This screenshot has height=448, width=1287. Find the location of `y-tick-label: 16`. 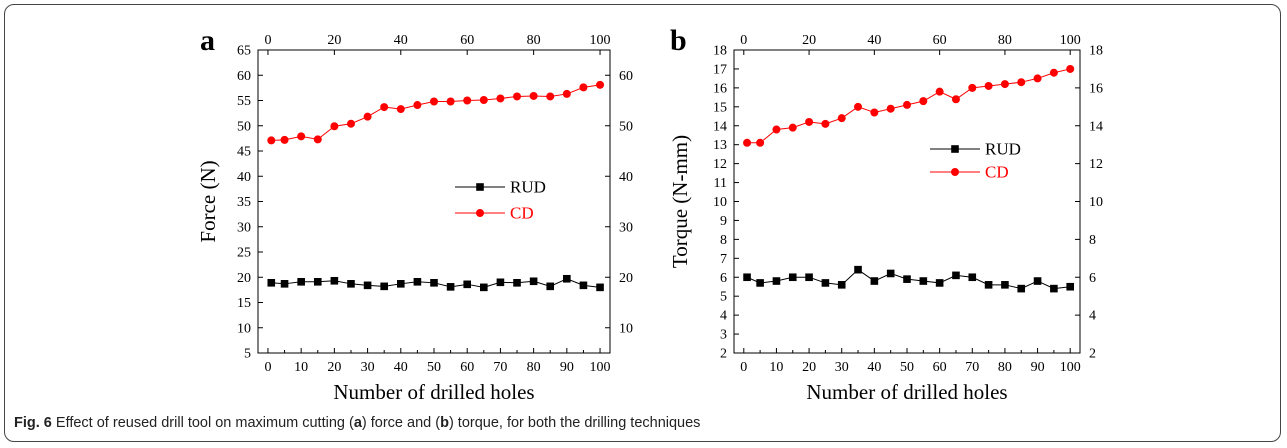

y-tick-label: 16 is located at coordinates (720, 88).